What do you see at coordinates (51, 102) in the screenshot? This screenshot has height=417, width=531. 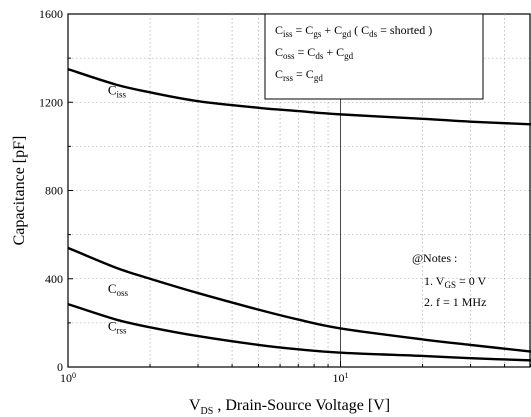 I see `y-tick-label: 1200` at bounding box center [51, 102].